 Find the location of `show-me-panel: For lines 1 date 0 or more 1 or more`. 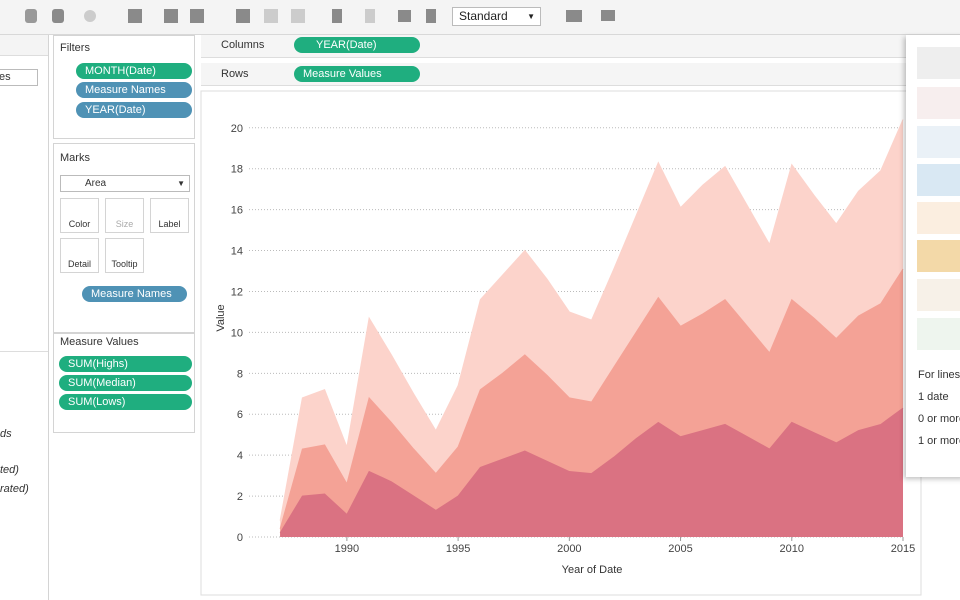

show-me-panel: For lines 1 date 0 or more 1 or more is located at coordinates (933, 256).